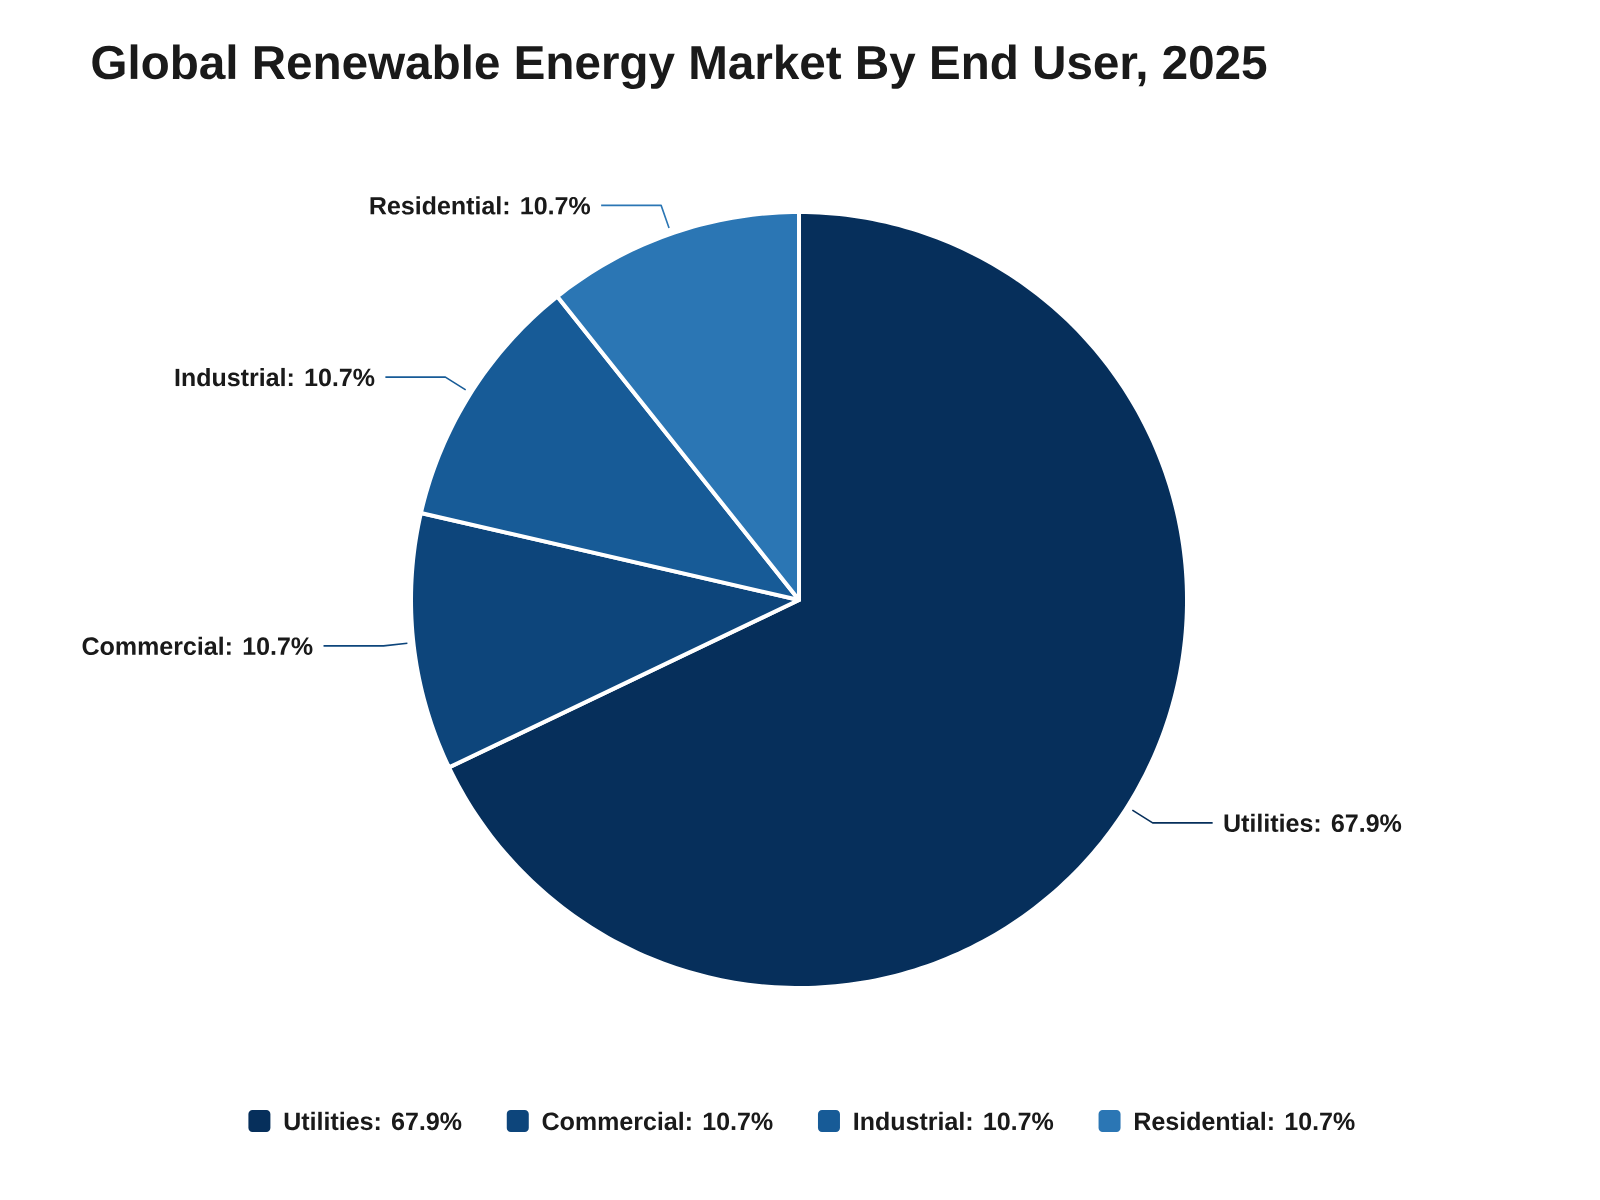 The image size is (1600, 1200). I want to click on slice-label: Commercial: 10.7%, so click(197, 646).